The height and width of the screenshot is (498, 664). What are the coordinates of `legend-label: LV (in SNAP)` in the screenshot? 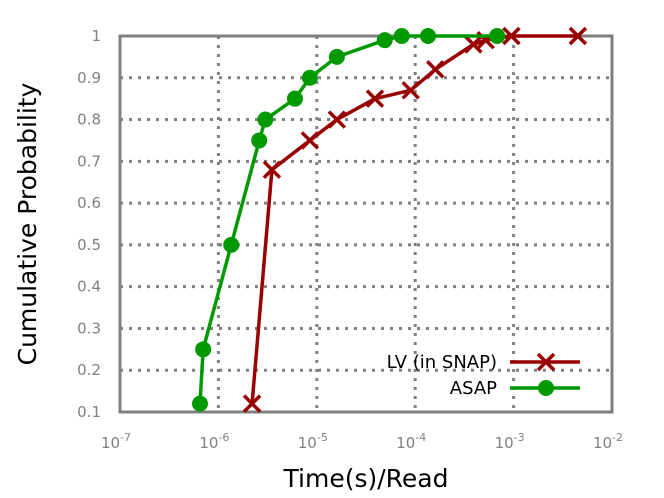 It's located at (442, 362).